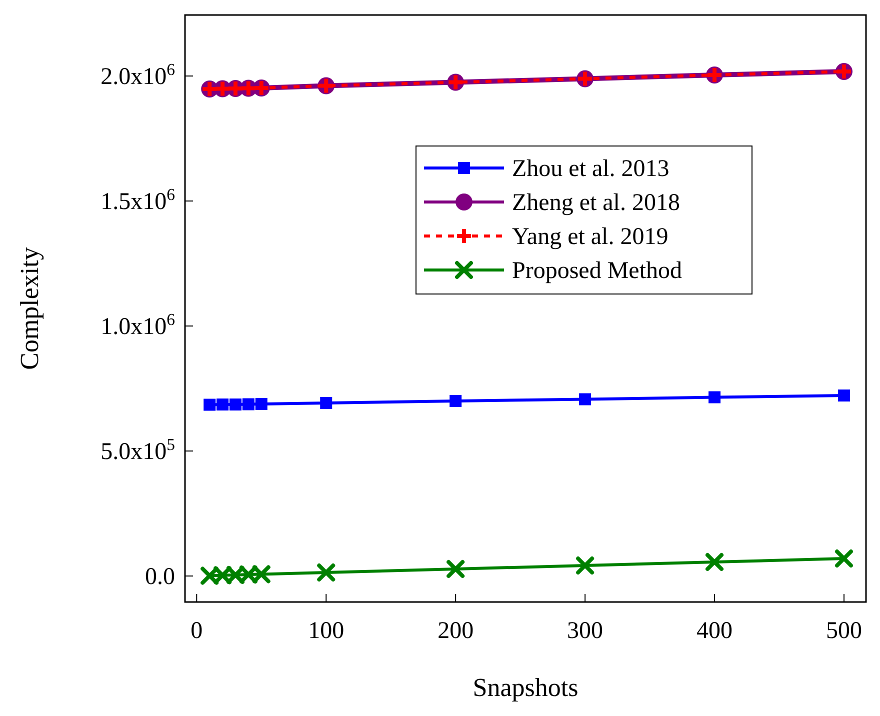 The image size is (880, 716). I want to click on x-tick-label: 100, so click(326, 631).